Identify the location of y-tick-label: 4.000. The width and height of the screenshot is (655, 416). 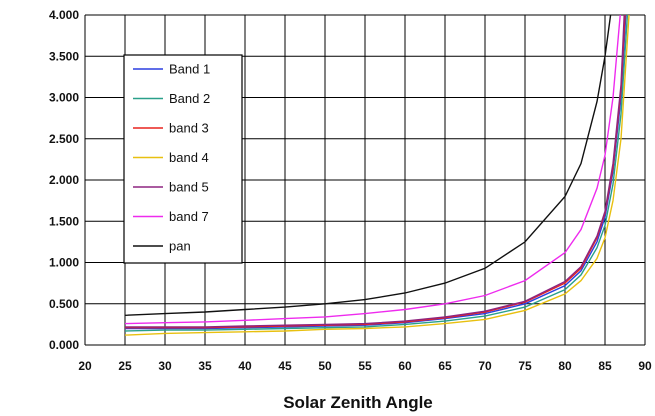
(64, 15).